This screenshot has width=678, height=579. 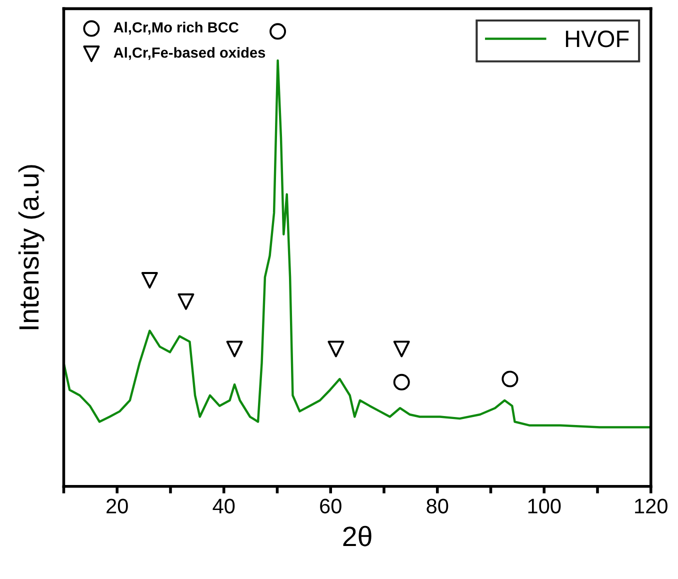 I want to click on x-tick-label: 40, so click(x=223, y=506).